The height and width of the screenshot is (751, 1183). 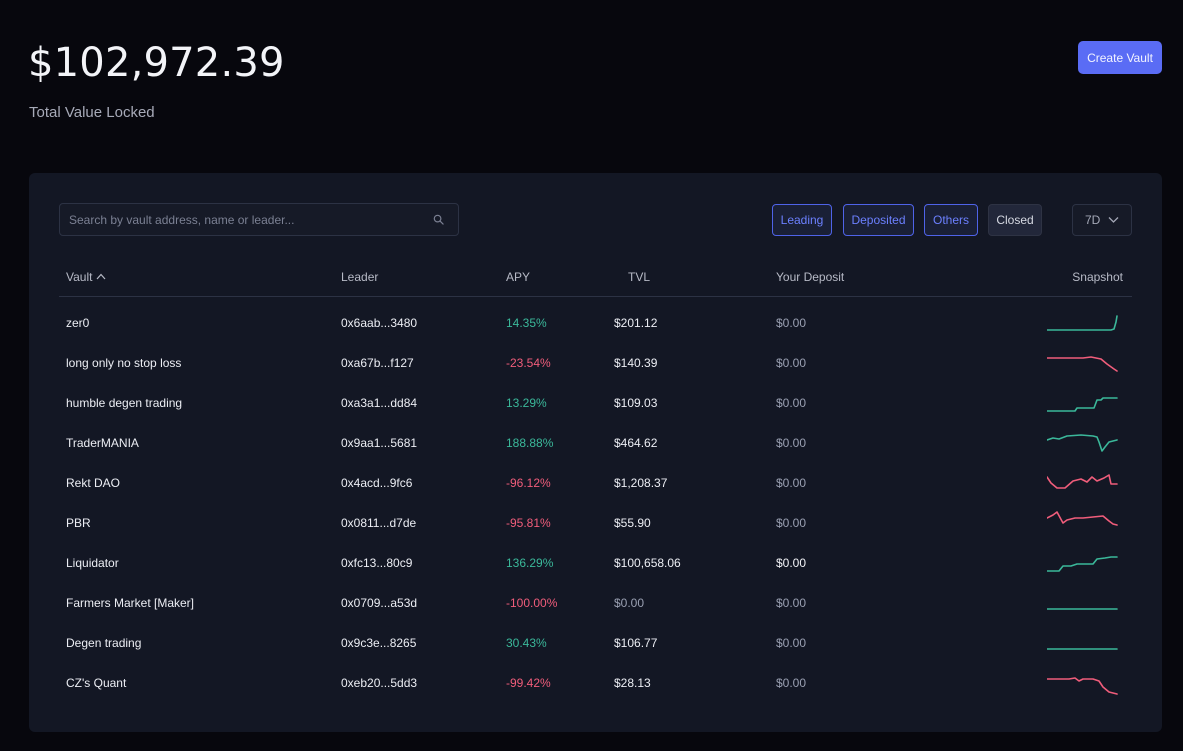 I want to click on search-icon, so click(x=438, y=219).